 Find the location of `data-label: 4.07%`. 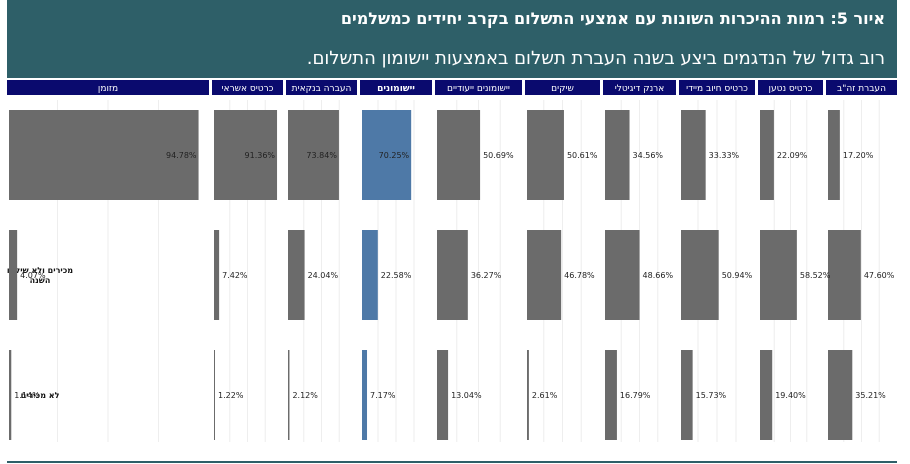

data-label: 4.07% is located at coordinates (33, 275).